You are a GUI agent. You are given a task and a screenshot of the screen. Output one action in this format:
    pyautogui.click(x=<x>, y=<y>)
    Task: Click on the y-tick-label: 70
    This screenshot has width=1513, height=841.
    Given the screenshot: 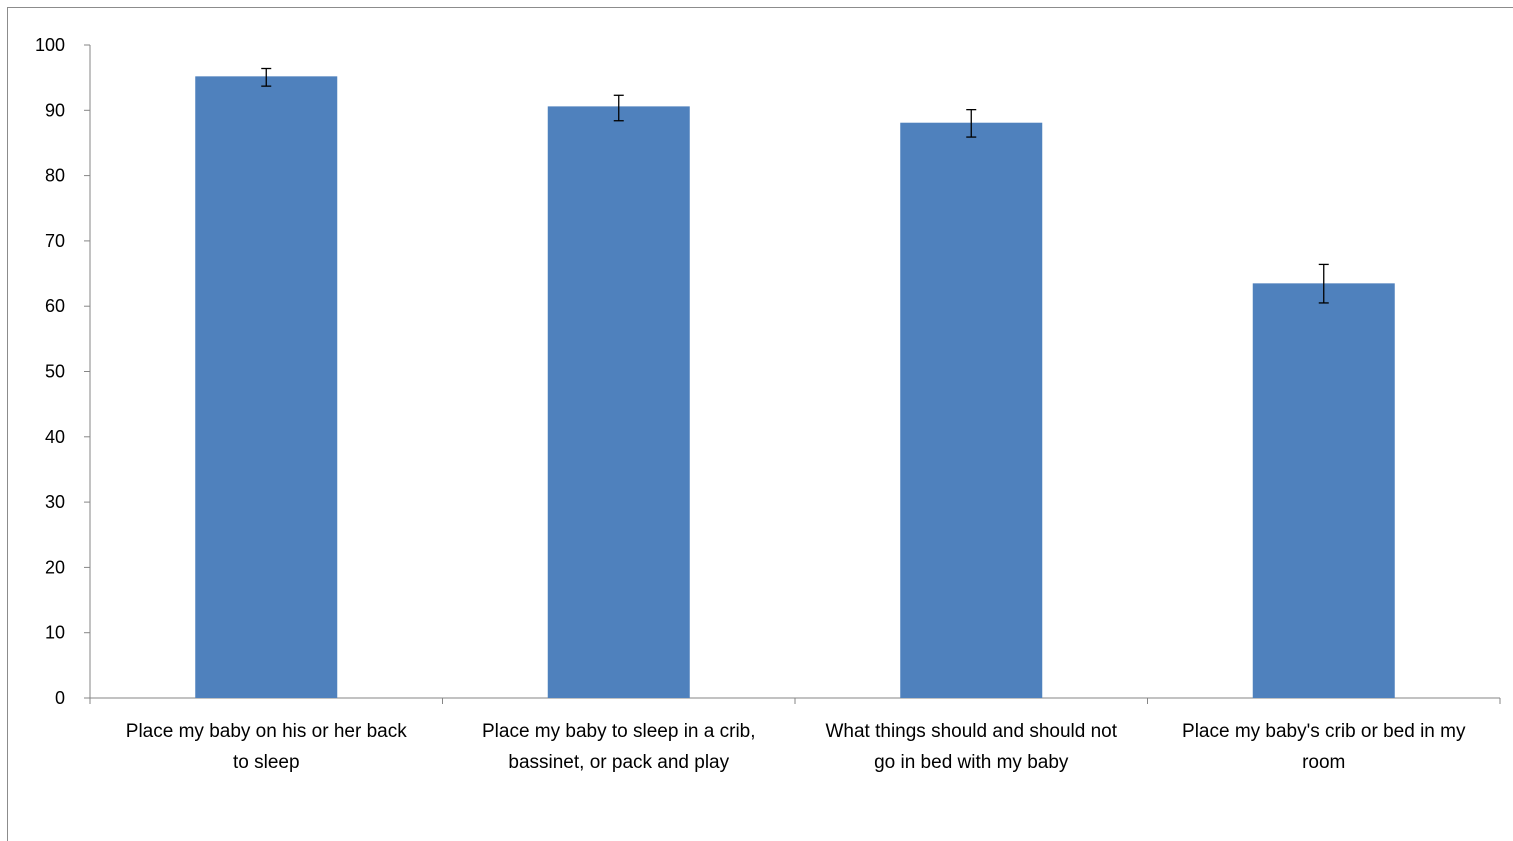 What is the action you would take?
    pyautogui.click(x=55, y=241)
    